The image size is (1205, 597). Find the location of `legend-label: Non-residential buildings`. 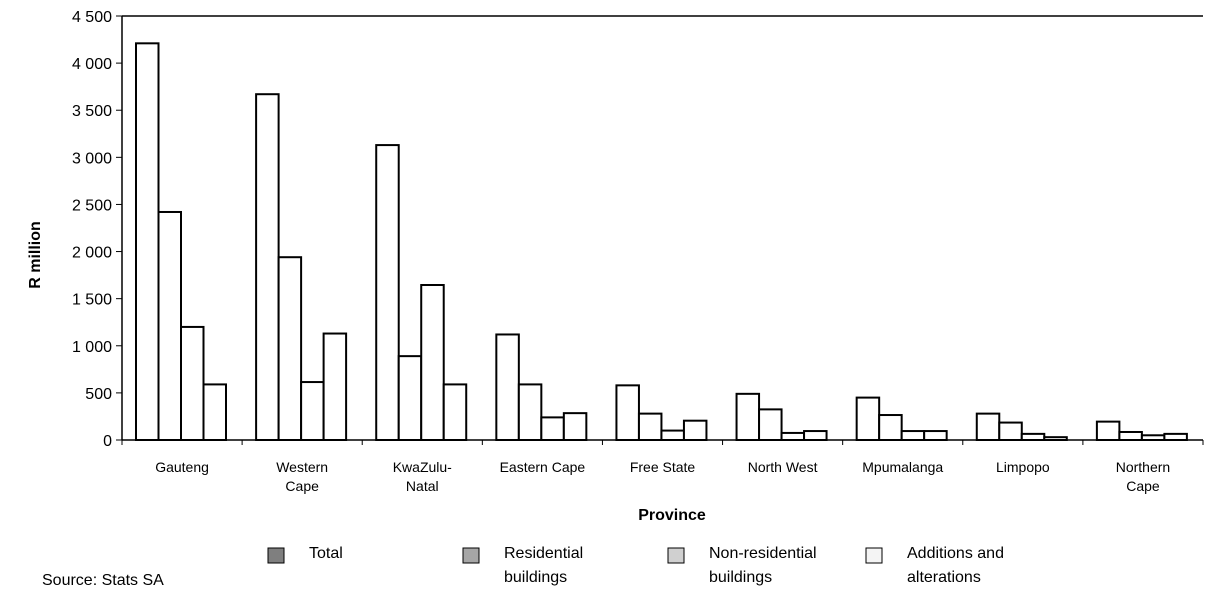

legend-label: Non-residential buildings is located at coordinates (763, 565).